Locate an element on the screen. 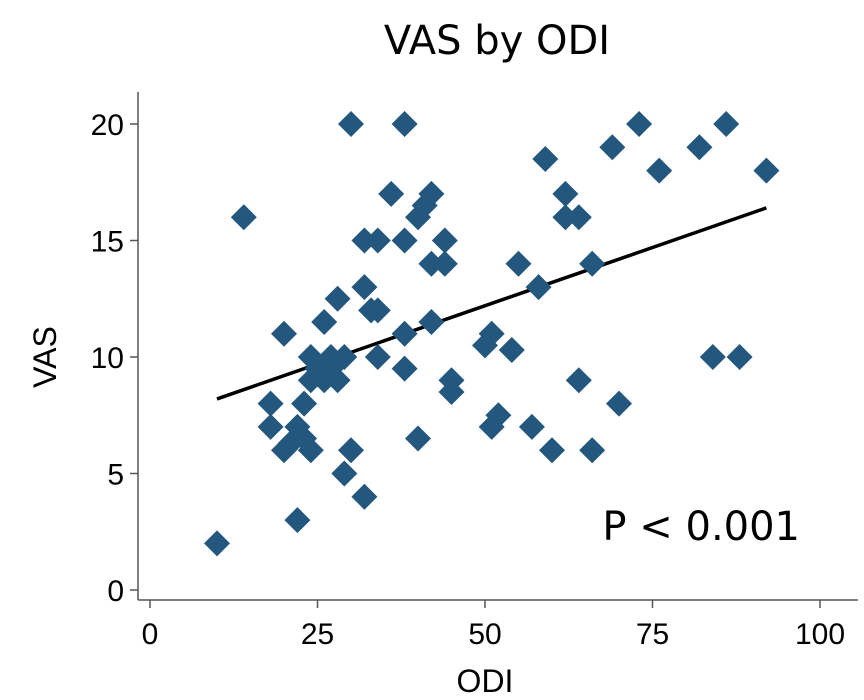 This screenshot has width=864, height=700. chart-title: VAS by ODI is located at coordinates (497, 41).